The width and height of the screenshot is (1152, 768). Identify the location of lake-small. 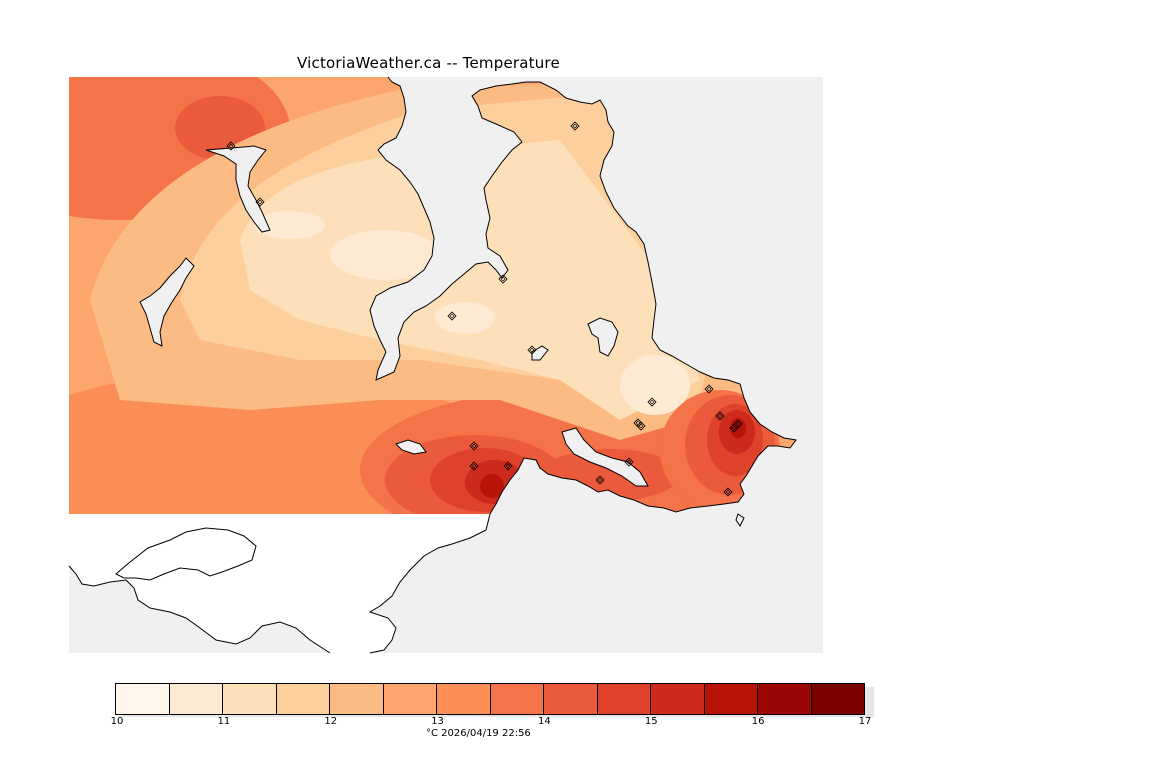
(540, 353).